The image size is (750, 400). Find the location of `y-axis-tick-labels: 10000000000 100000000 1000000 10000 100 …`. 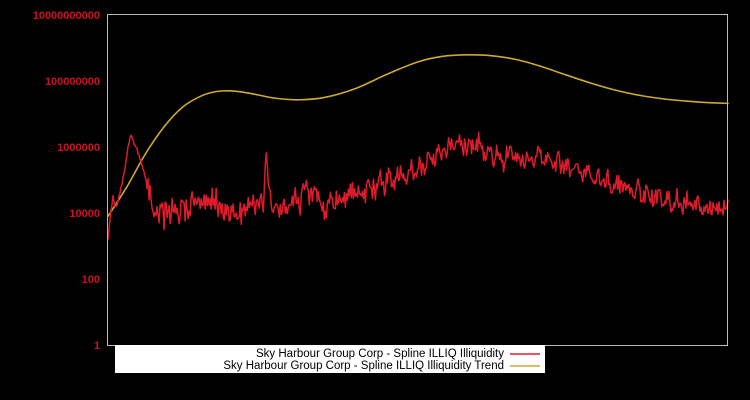

y-axis-tick-labels: 10000000000 100000000 1000000 10000 100 … is located at coordinates (66, 181).